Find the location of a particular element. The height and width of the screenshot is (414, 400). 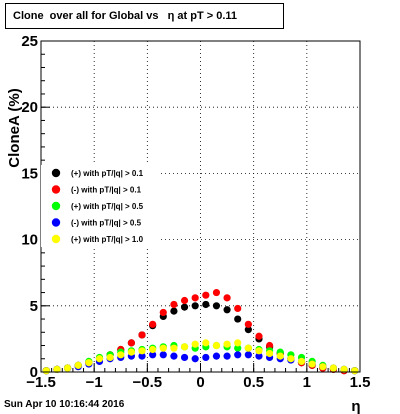

y-tick-label: 10 is located at coordinates (29, 240).